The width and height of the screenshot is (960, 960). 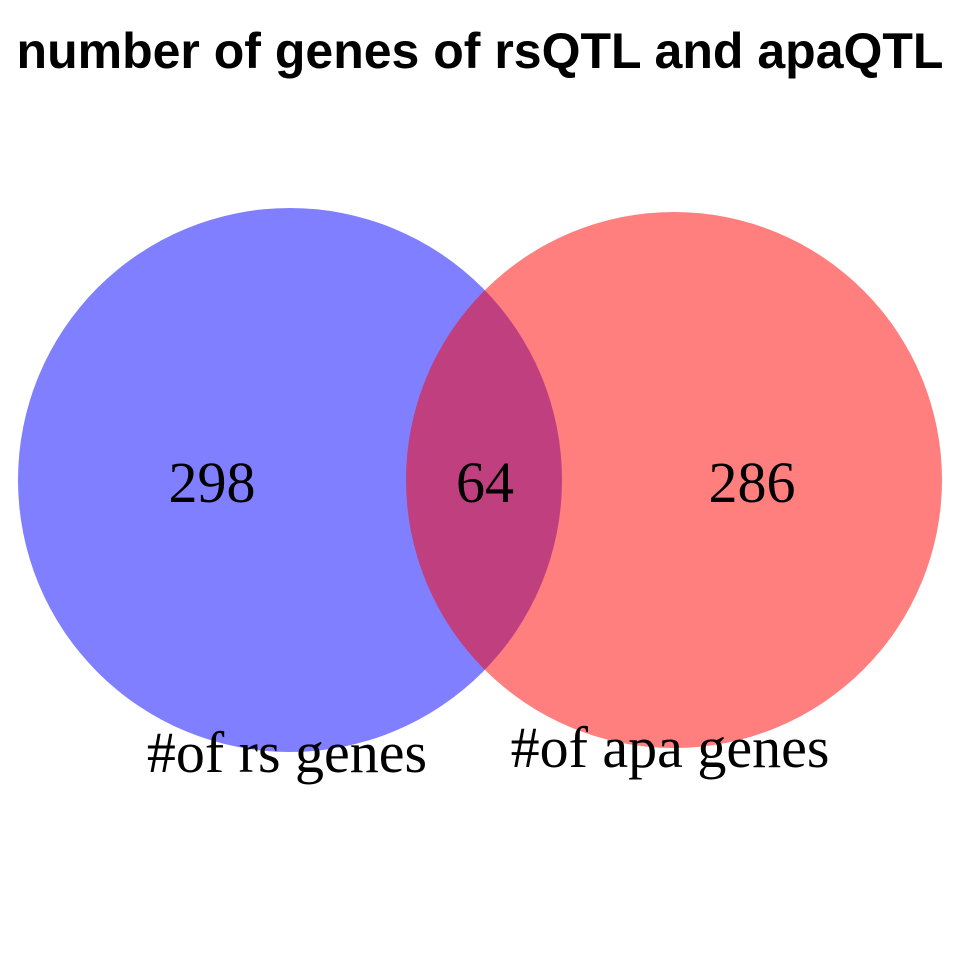 What do you see at coordinates (287, 752) in the screenshot?
I see `rs-genes-label: #of rs genes` at bounding box center [287, 752].